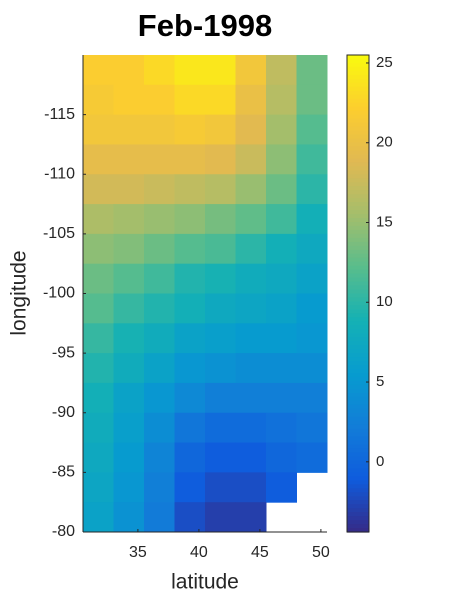 The image size is (450, 600). Describe the element at coordinates (63, 352) in the screenshot. I see `y-tick-label: -95` at that location.